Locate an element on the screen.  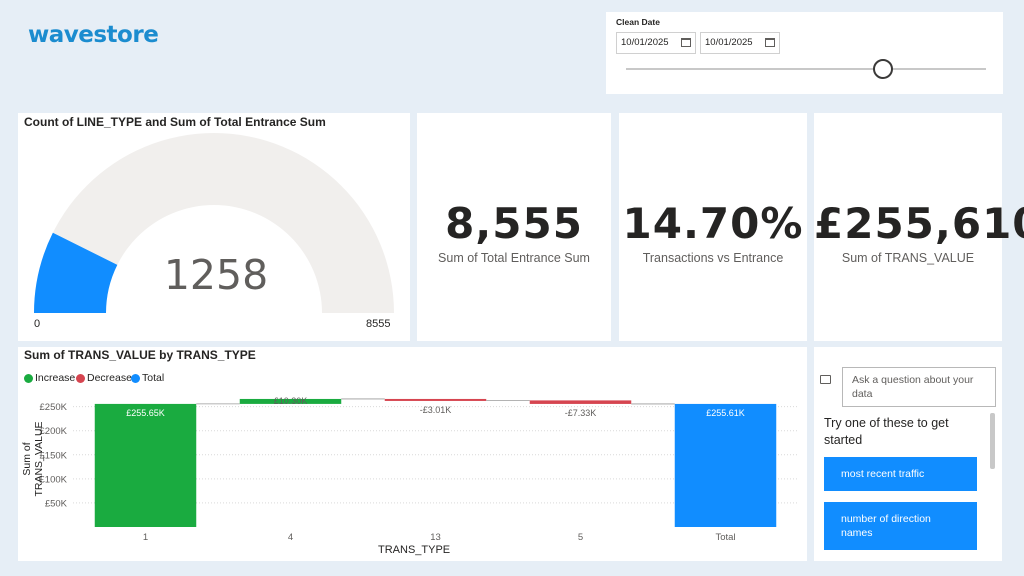
legend-label: Decrease is located at coordinates (109, 378).